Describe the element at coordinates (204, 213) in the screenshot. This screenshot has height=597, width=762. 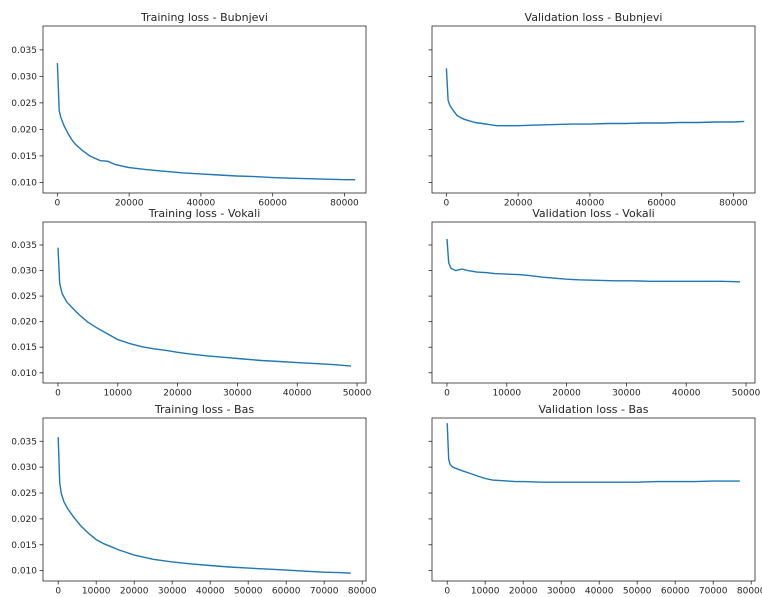
I see `chart-title: Training loss - Vokali` at that location.